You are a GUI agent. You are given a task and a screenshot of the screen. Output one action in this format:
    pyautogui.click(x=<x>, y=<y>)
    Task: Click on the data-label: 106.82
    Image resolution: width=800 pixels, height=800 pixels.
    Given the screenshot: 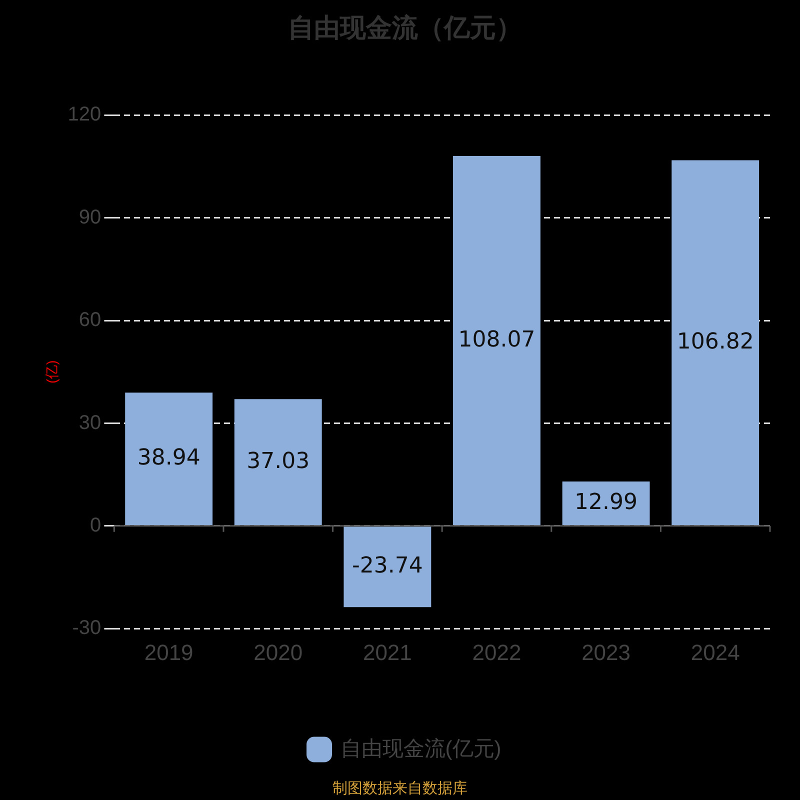 What is the action you would take?
    pyautogui.click(x=715, y=341)
    